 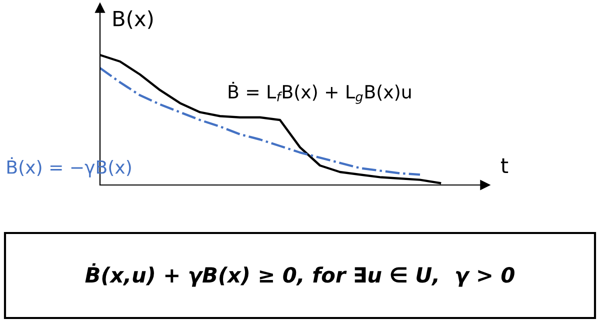 I want to click on x-axis-title: t, so click(x=504, y=166).